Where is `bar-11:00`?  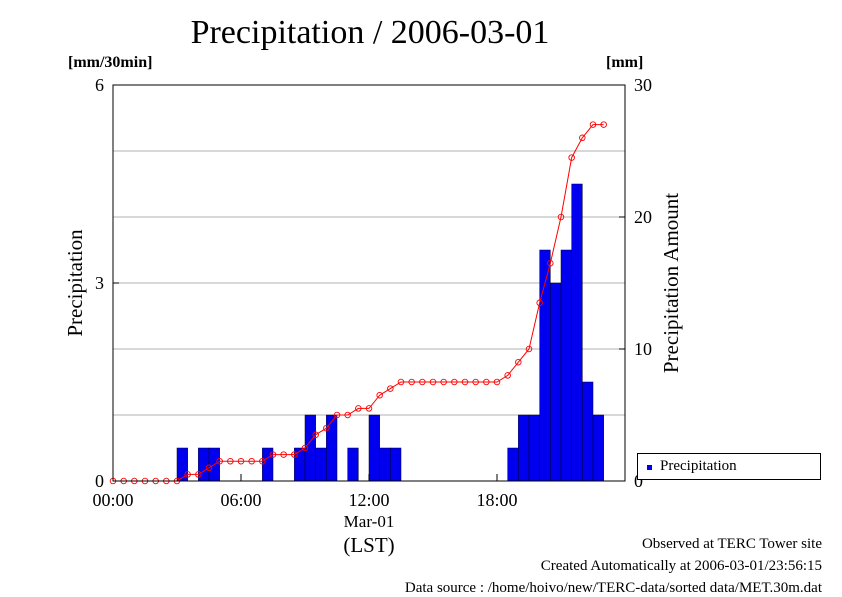
bar-11:00 is located at coordinates (353, 464).